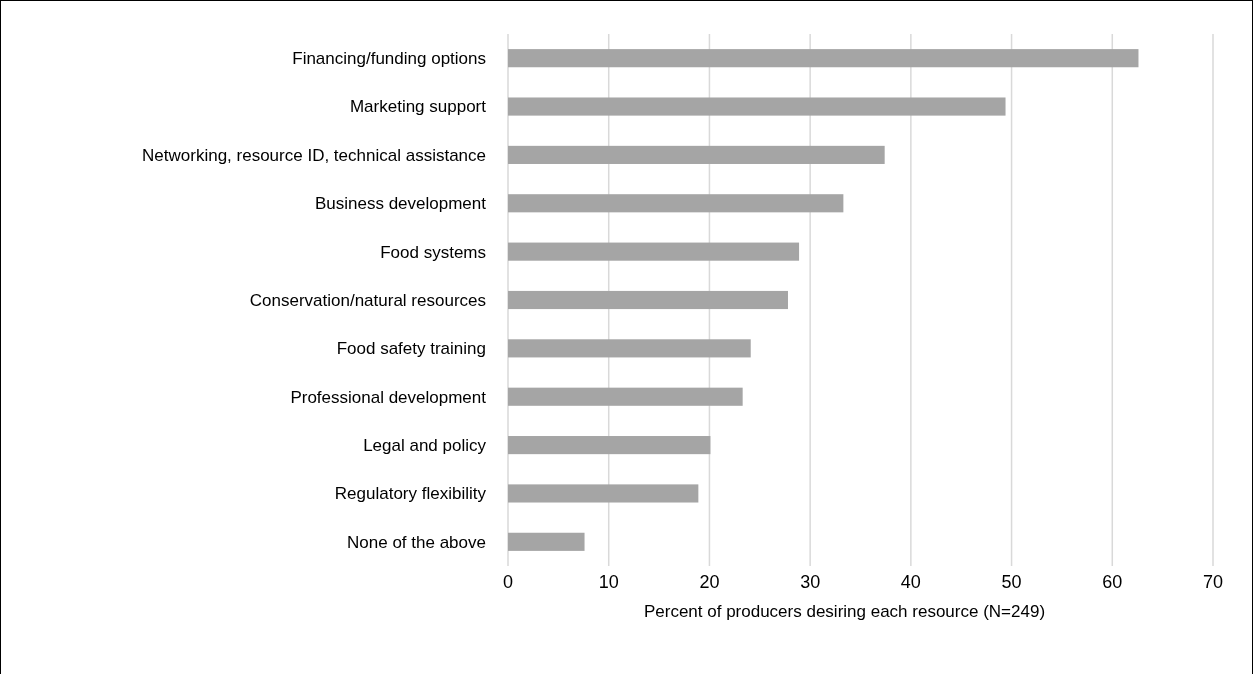 This screenshot has height=674, width=1253. Describe the element at coordinates (608, 582) in the screenshot. I see `x-tick-label: 10` at that location.